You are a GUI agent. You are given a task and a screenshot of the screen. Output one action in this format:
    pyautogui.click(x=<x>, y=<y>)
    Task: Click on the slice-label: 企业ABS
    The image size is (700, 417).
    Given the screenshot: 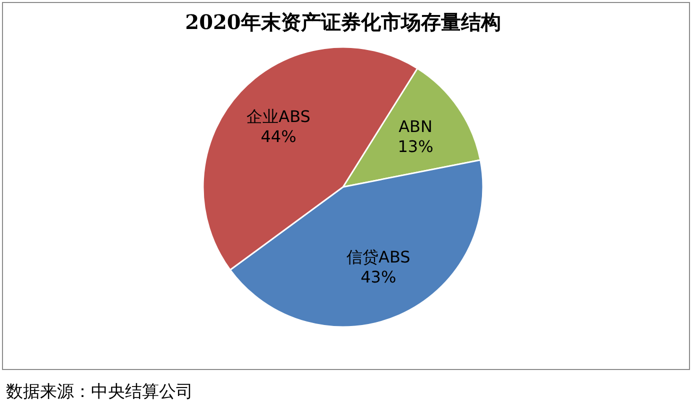 What is the action you would take?
    pyautogui.click(x=278, y=116)
    